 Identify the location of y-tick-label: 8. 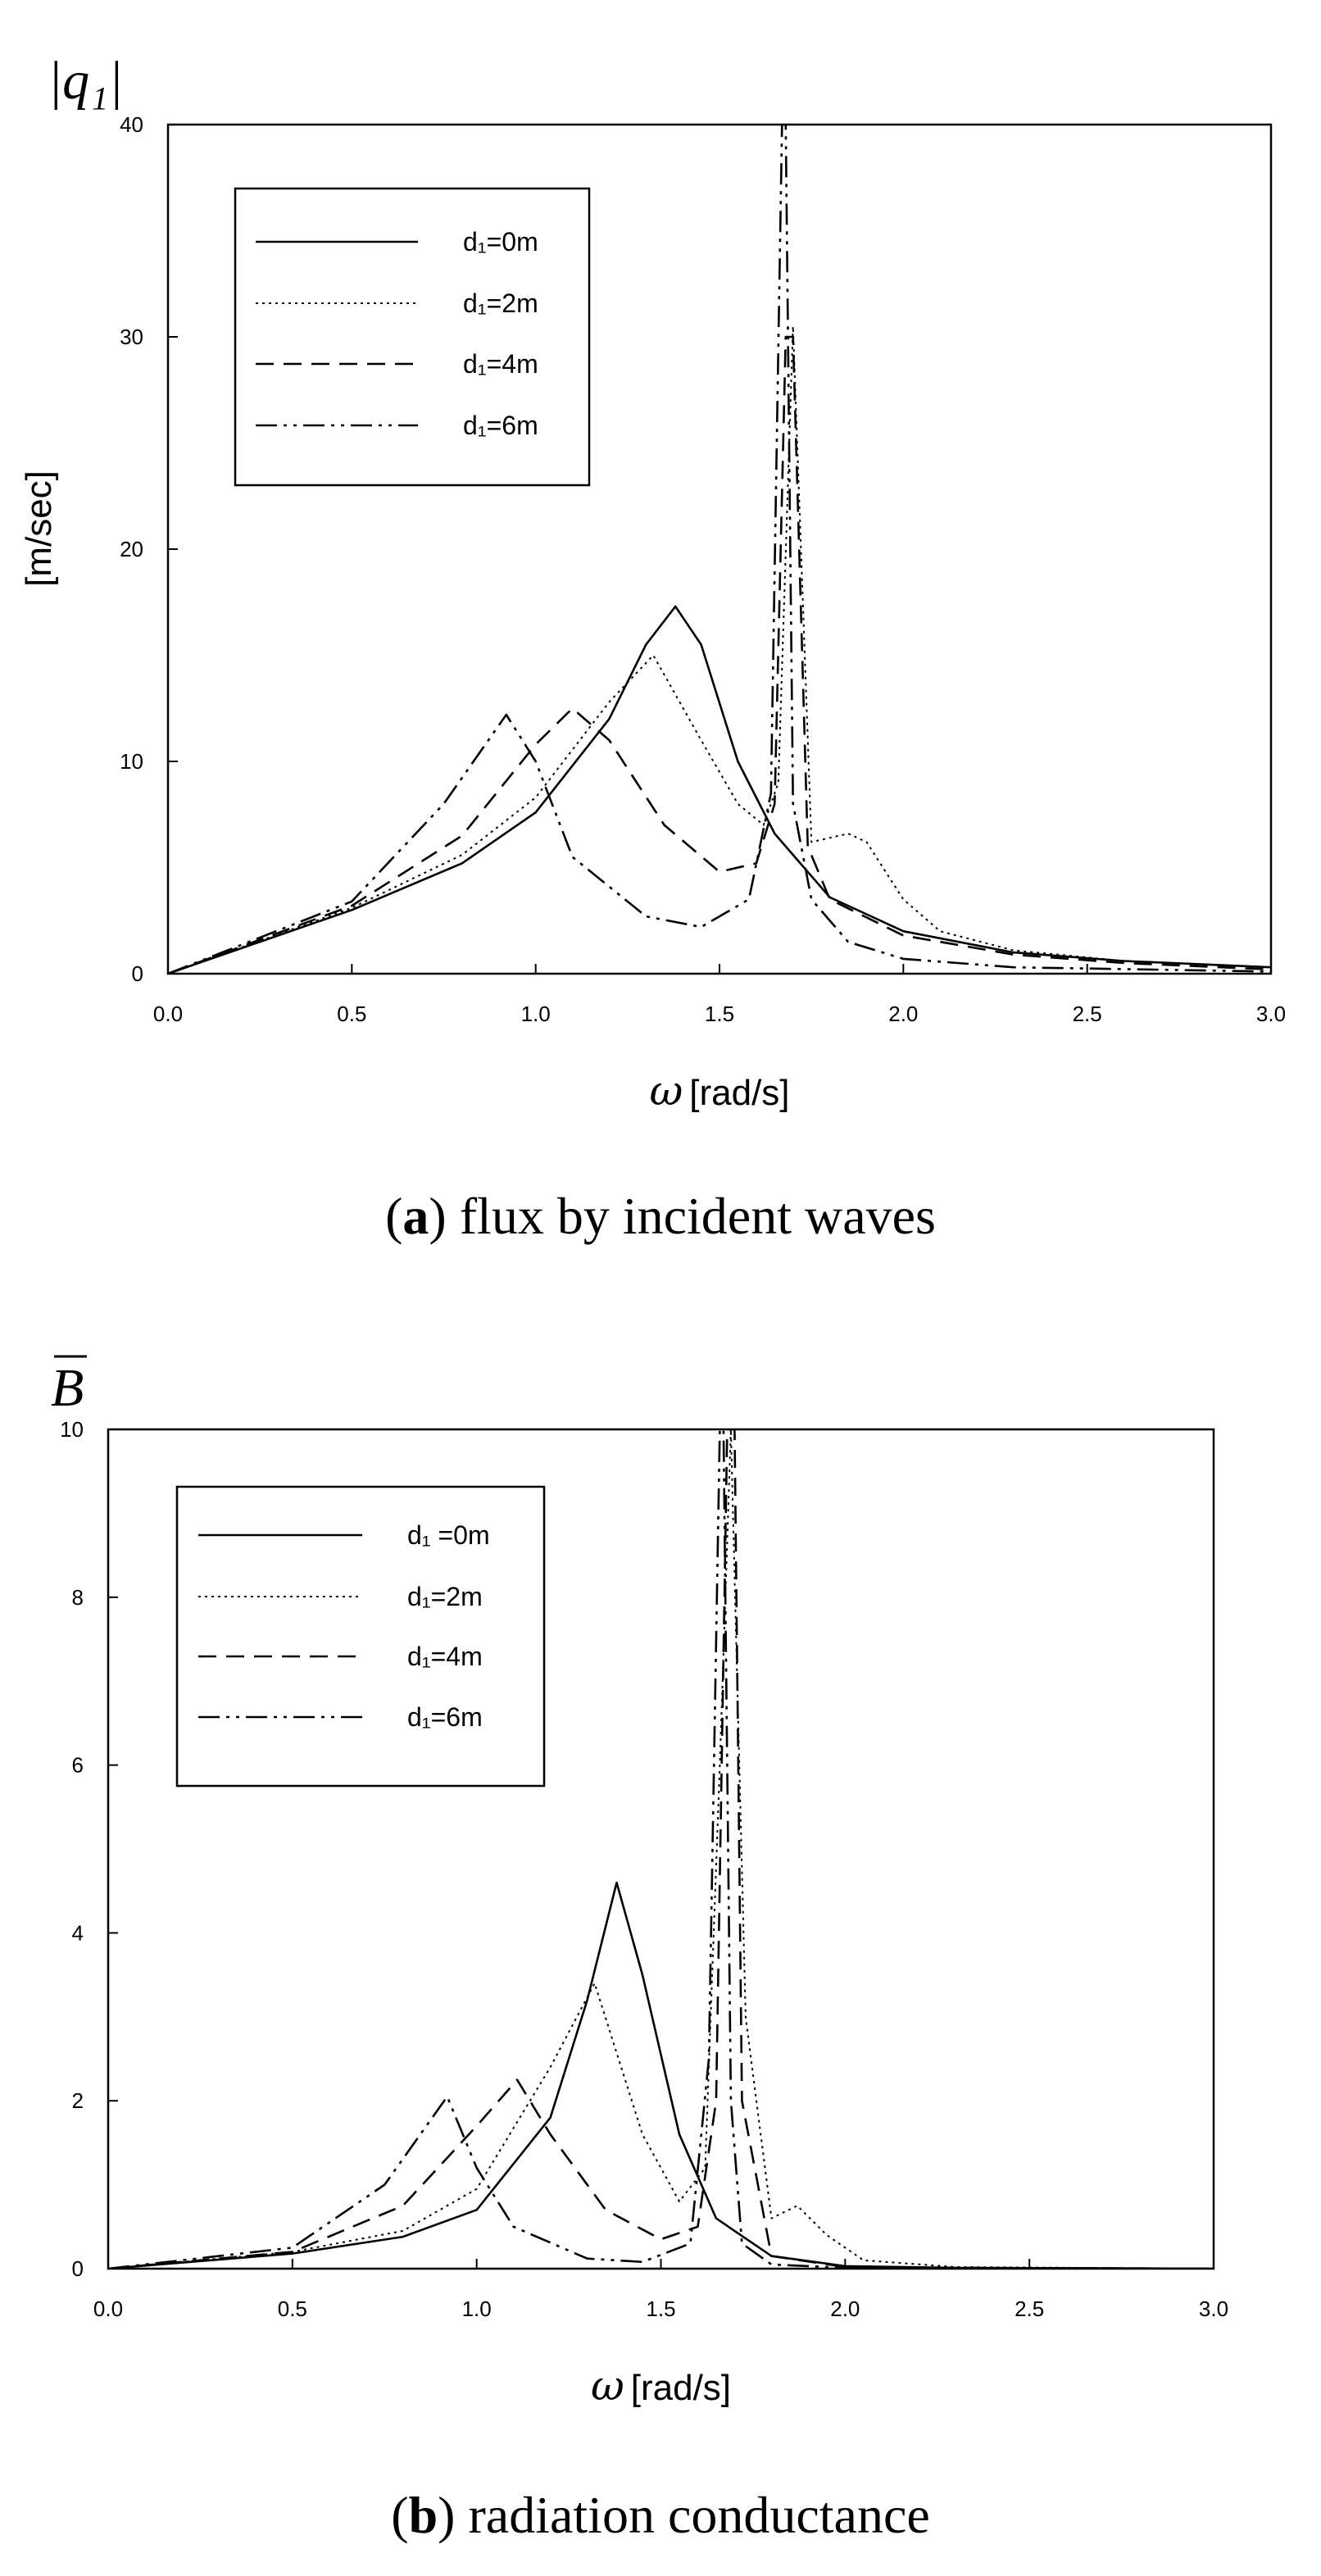
(78, 1597).